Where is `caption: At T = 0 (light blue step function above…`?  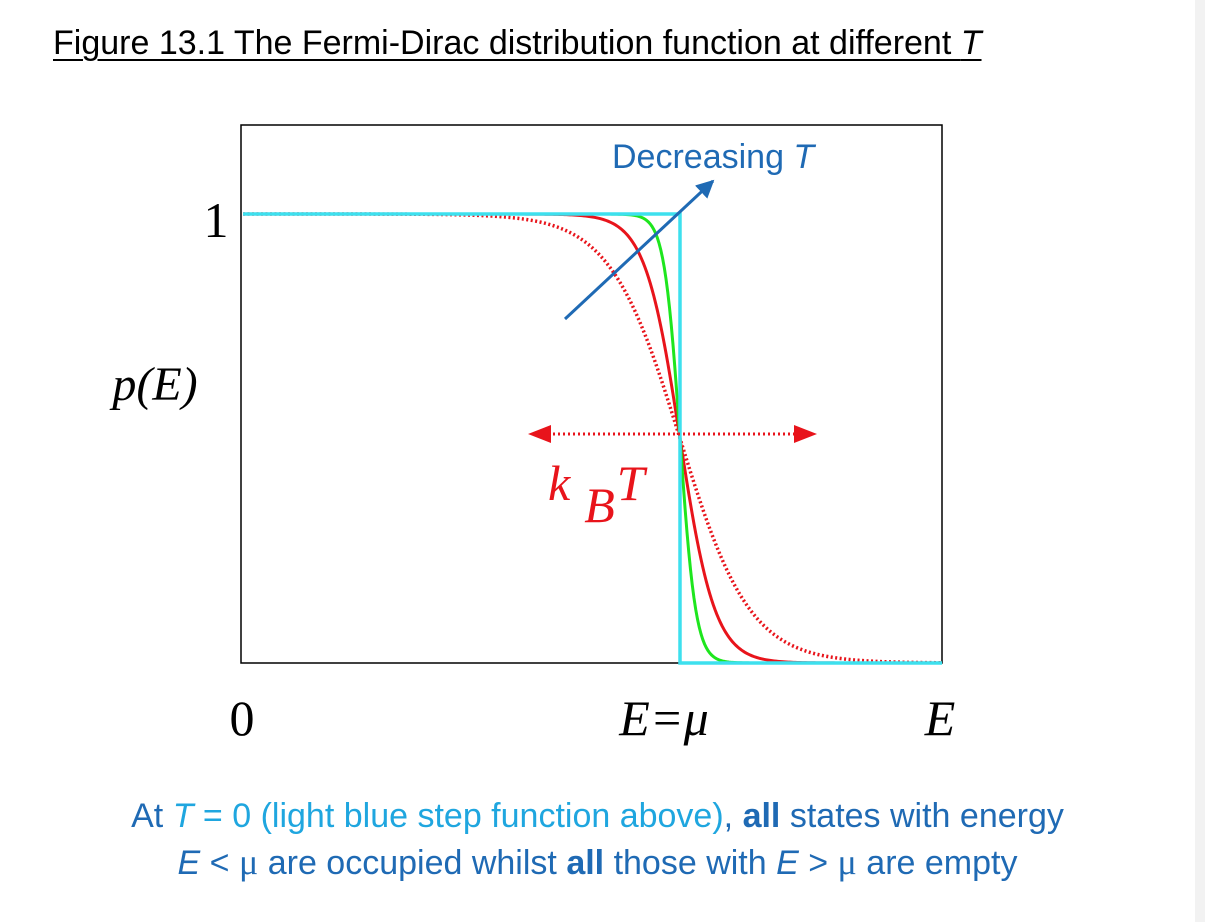 caption: At T = 0 (light blue step function above… is located at coordinates (597, 839).